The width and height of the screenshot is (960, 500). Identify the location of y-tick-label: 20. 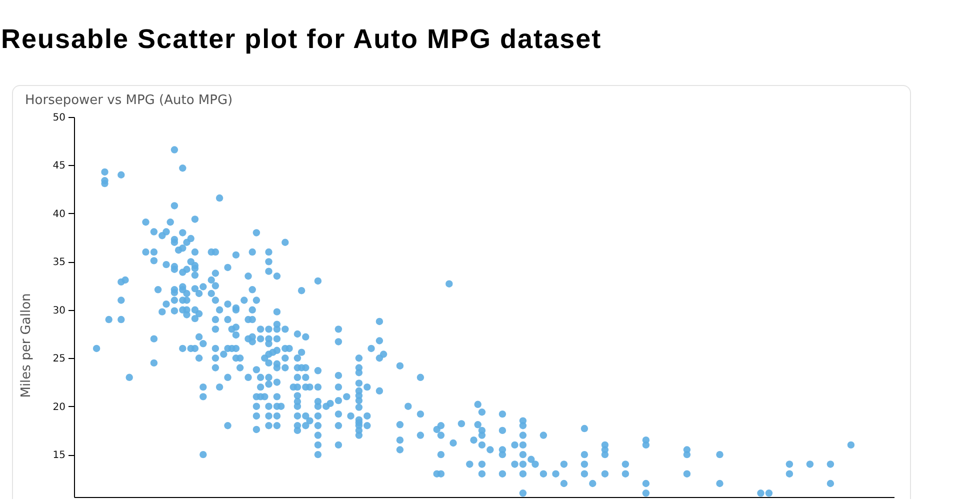
(59, 407).